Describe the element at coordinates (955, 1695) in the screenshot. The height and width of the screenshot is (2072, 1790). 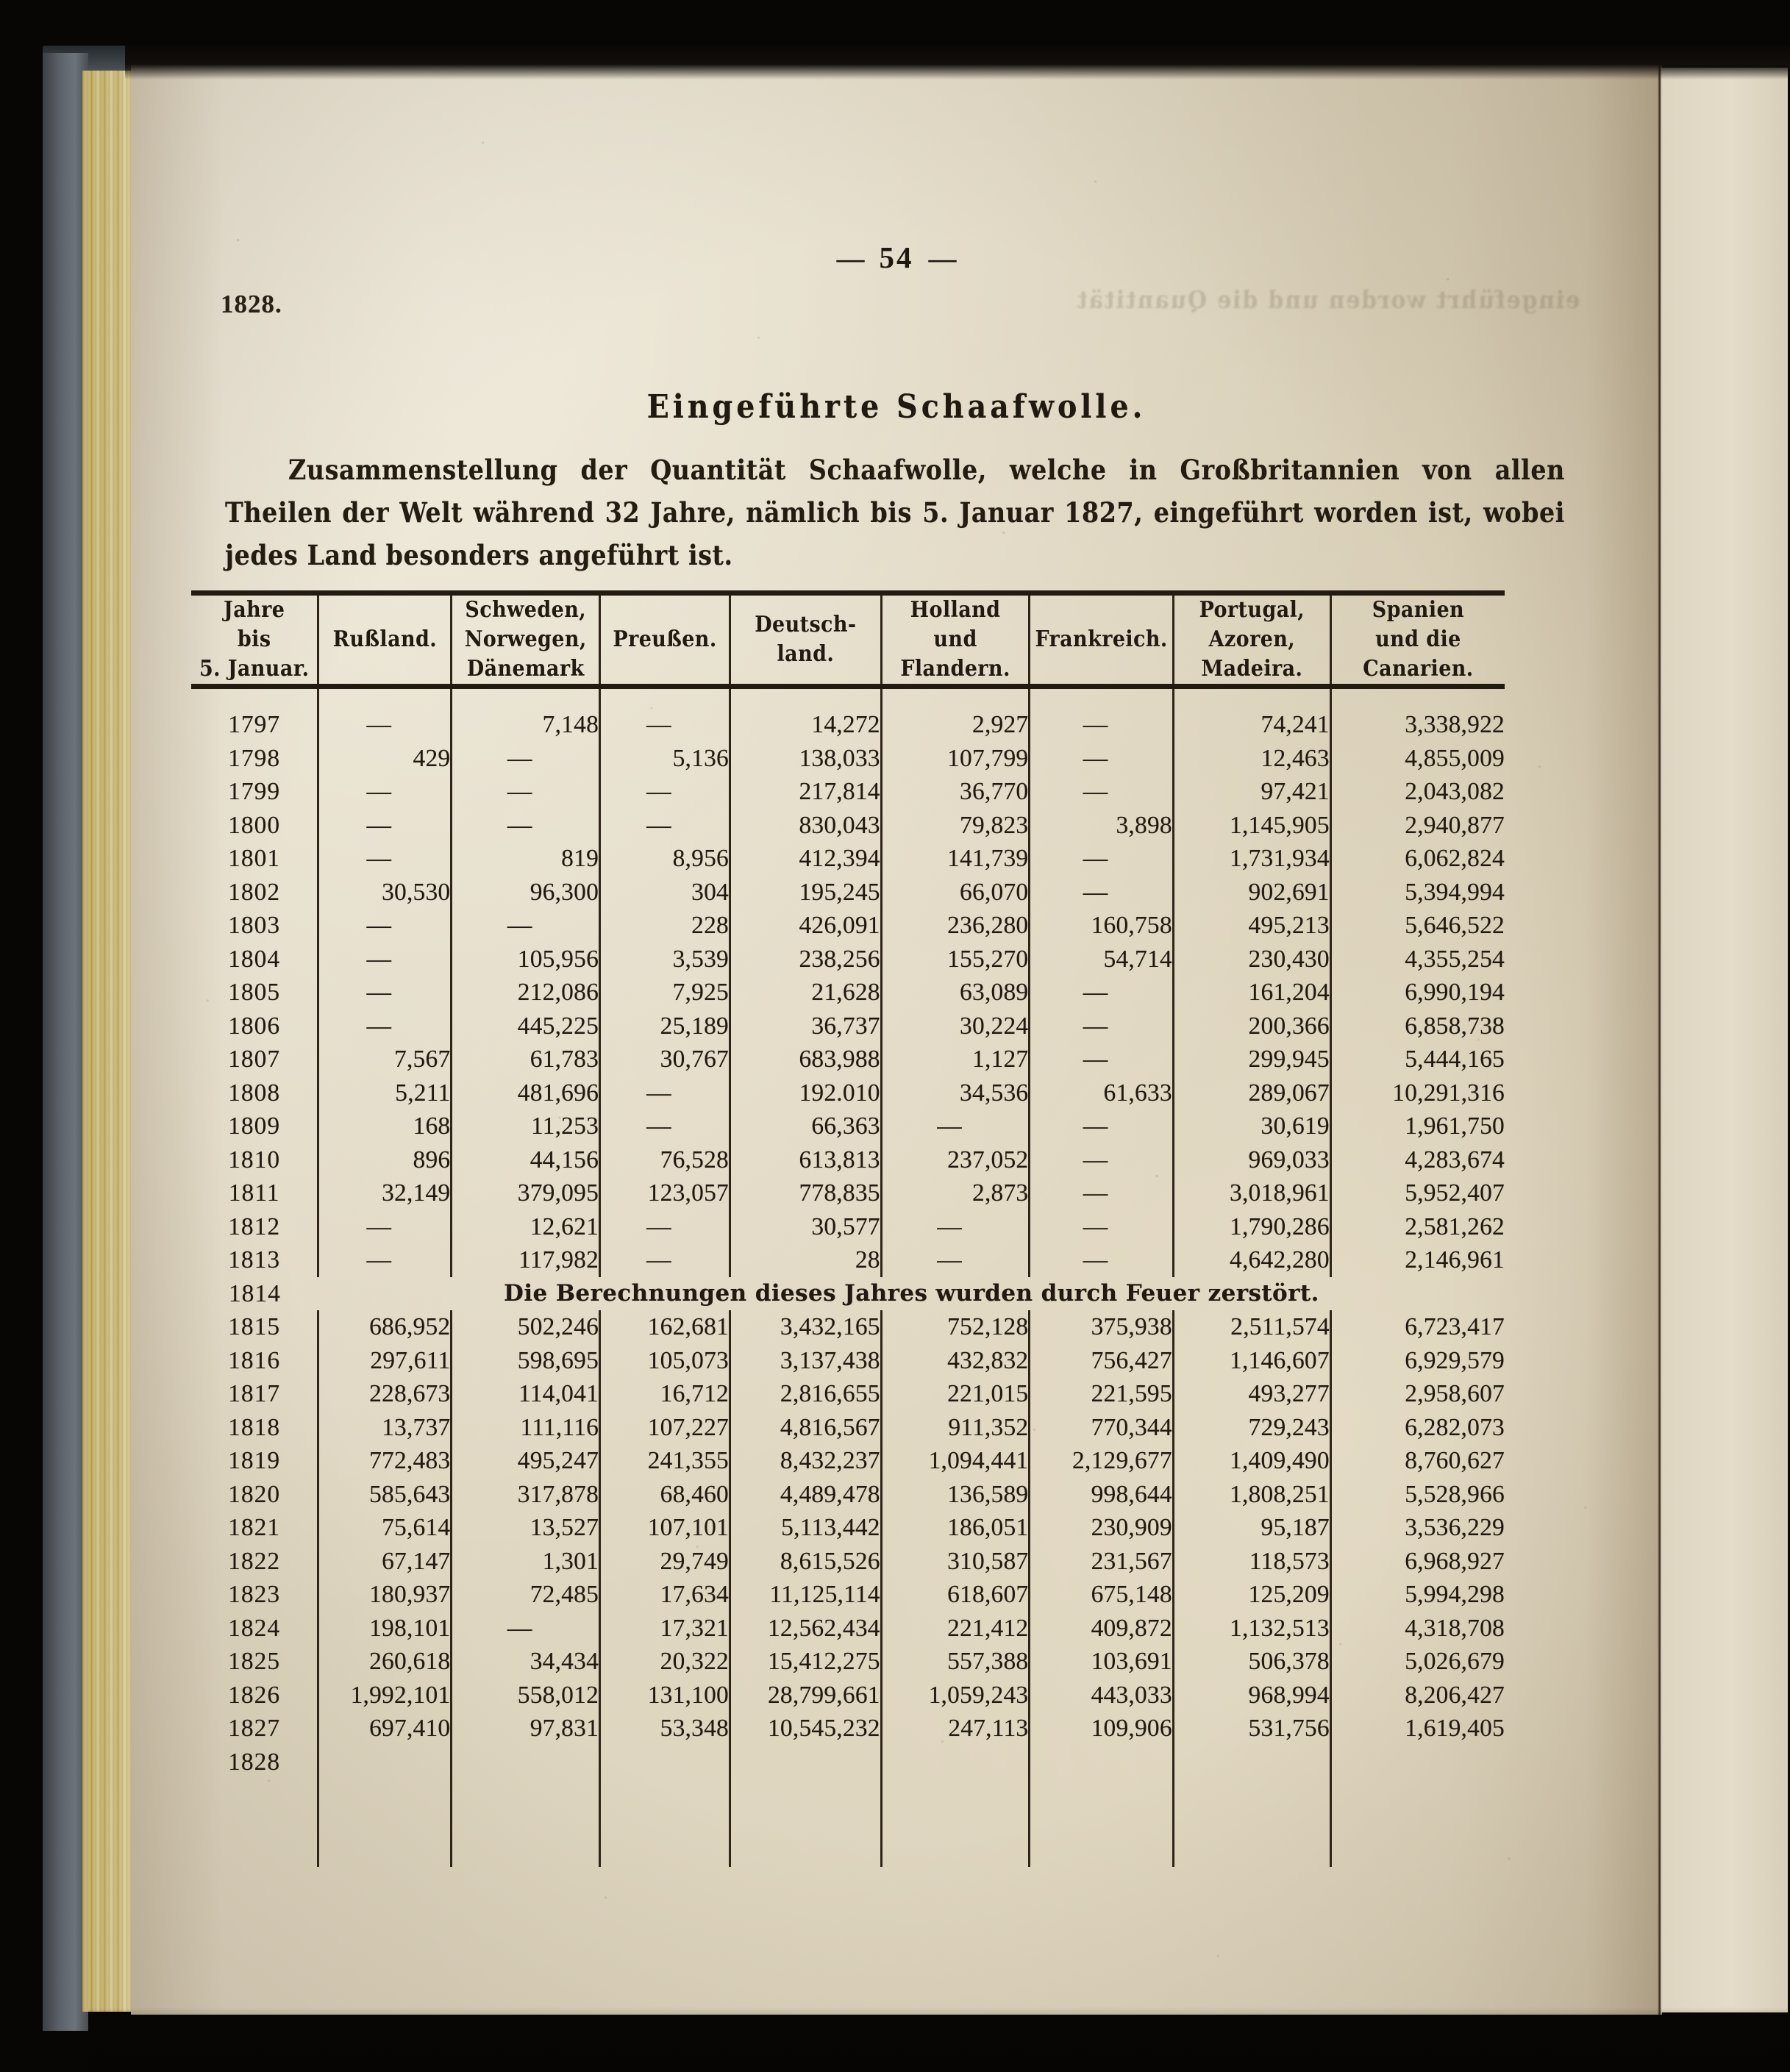
I see `cell-value: 1,059,243` at that location.